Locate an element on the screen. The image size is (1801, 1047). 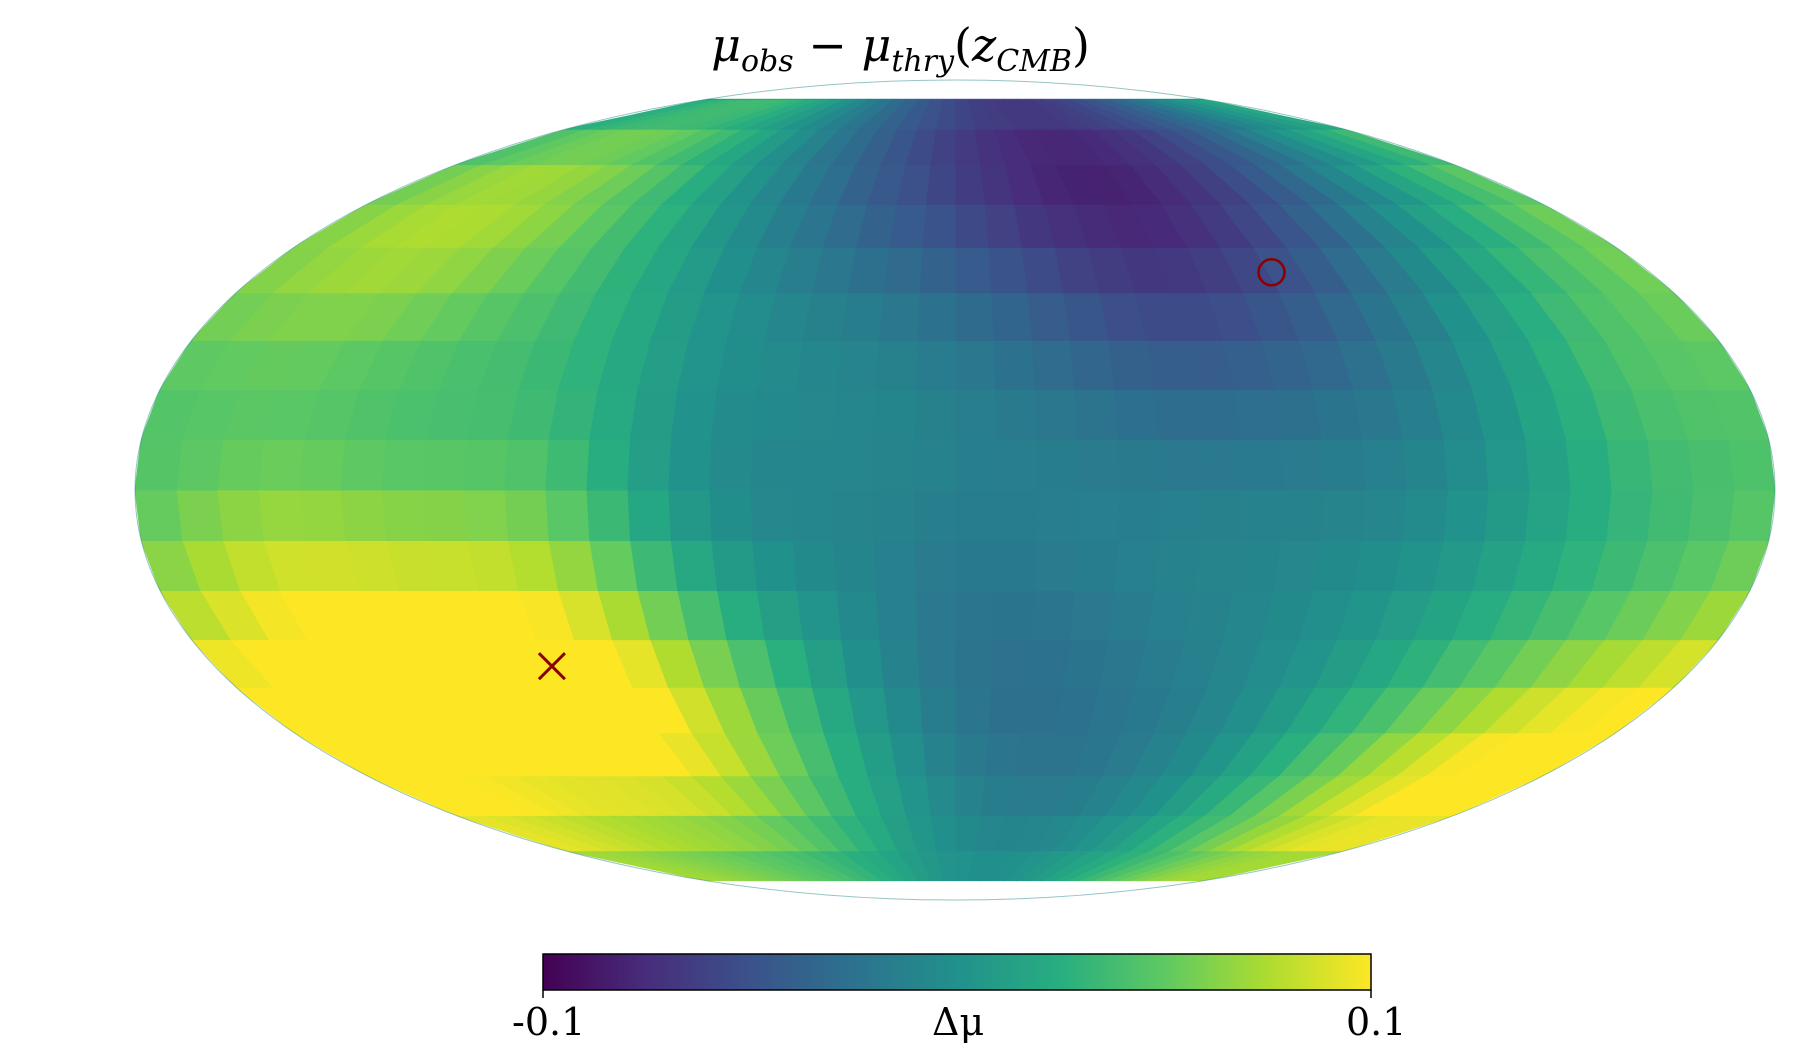
colorbar-max-label: 0.1 is located at coordinates (1376, 1022).